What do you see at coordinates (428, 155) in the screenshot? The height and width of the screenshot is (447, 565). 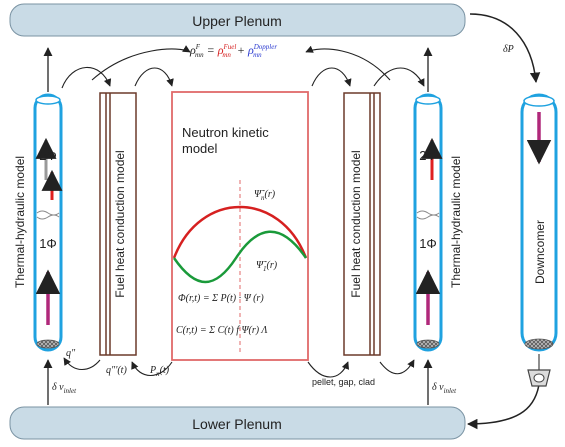 I see `right-two-phase-label: 2Φ` at bounding box center [428, 155].